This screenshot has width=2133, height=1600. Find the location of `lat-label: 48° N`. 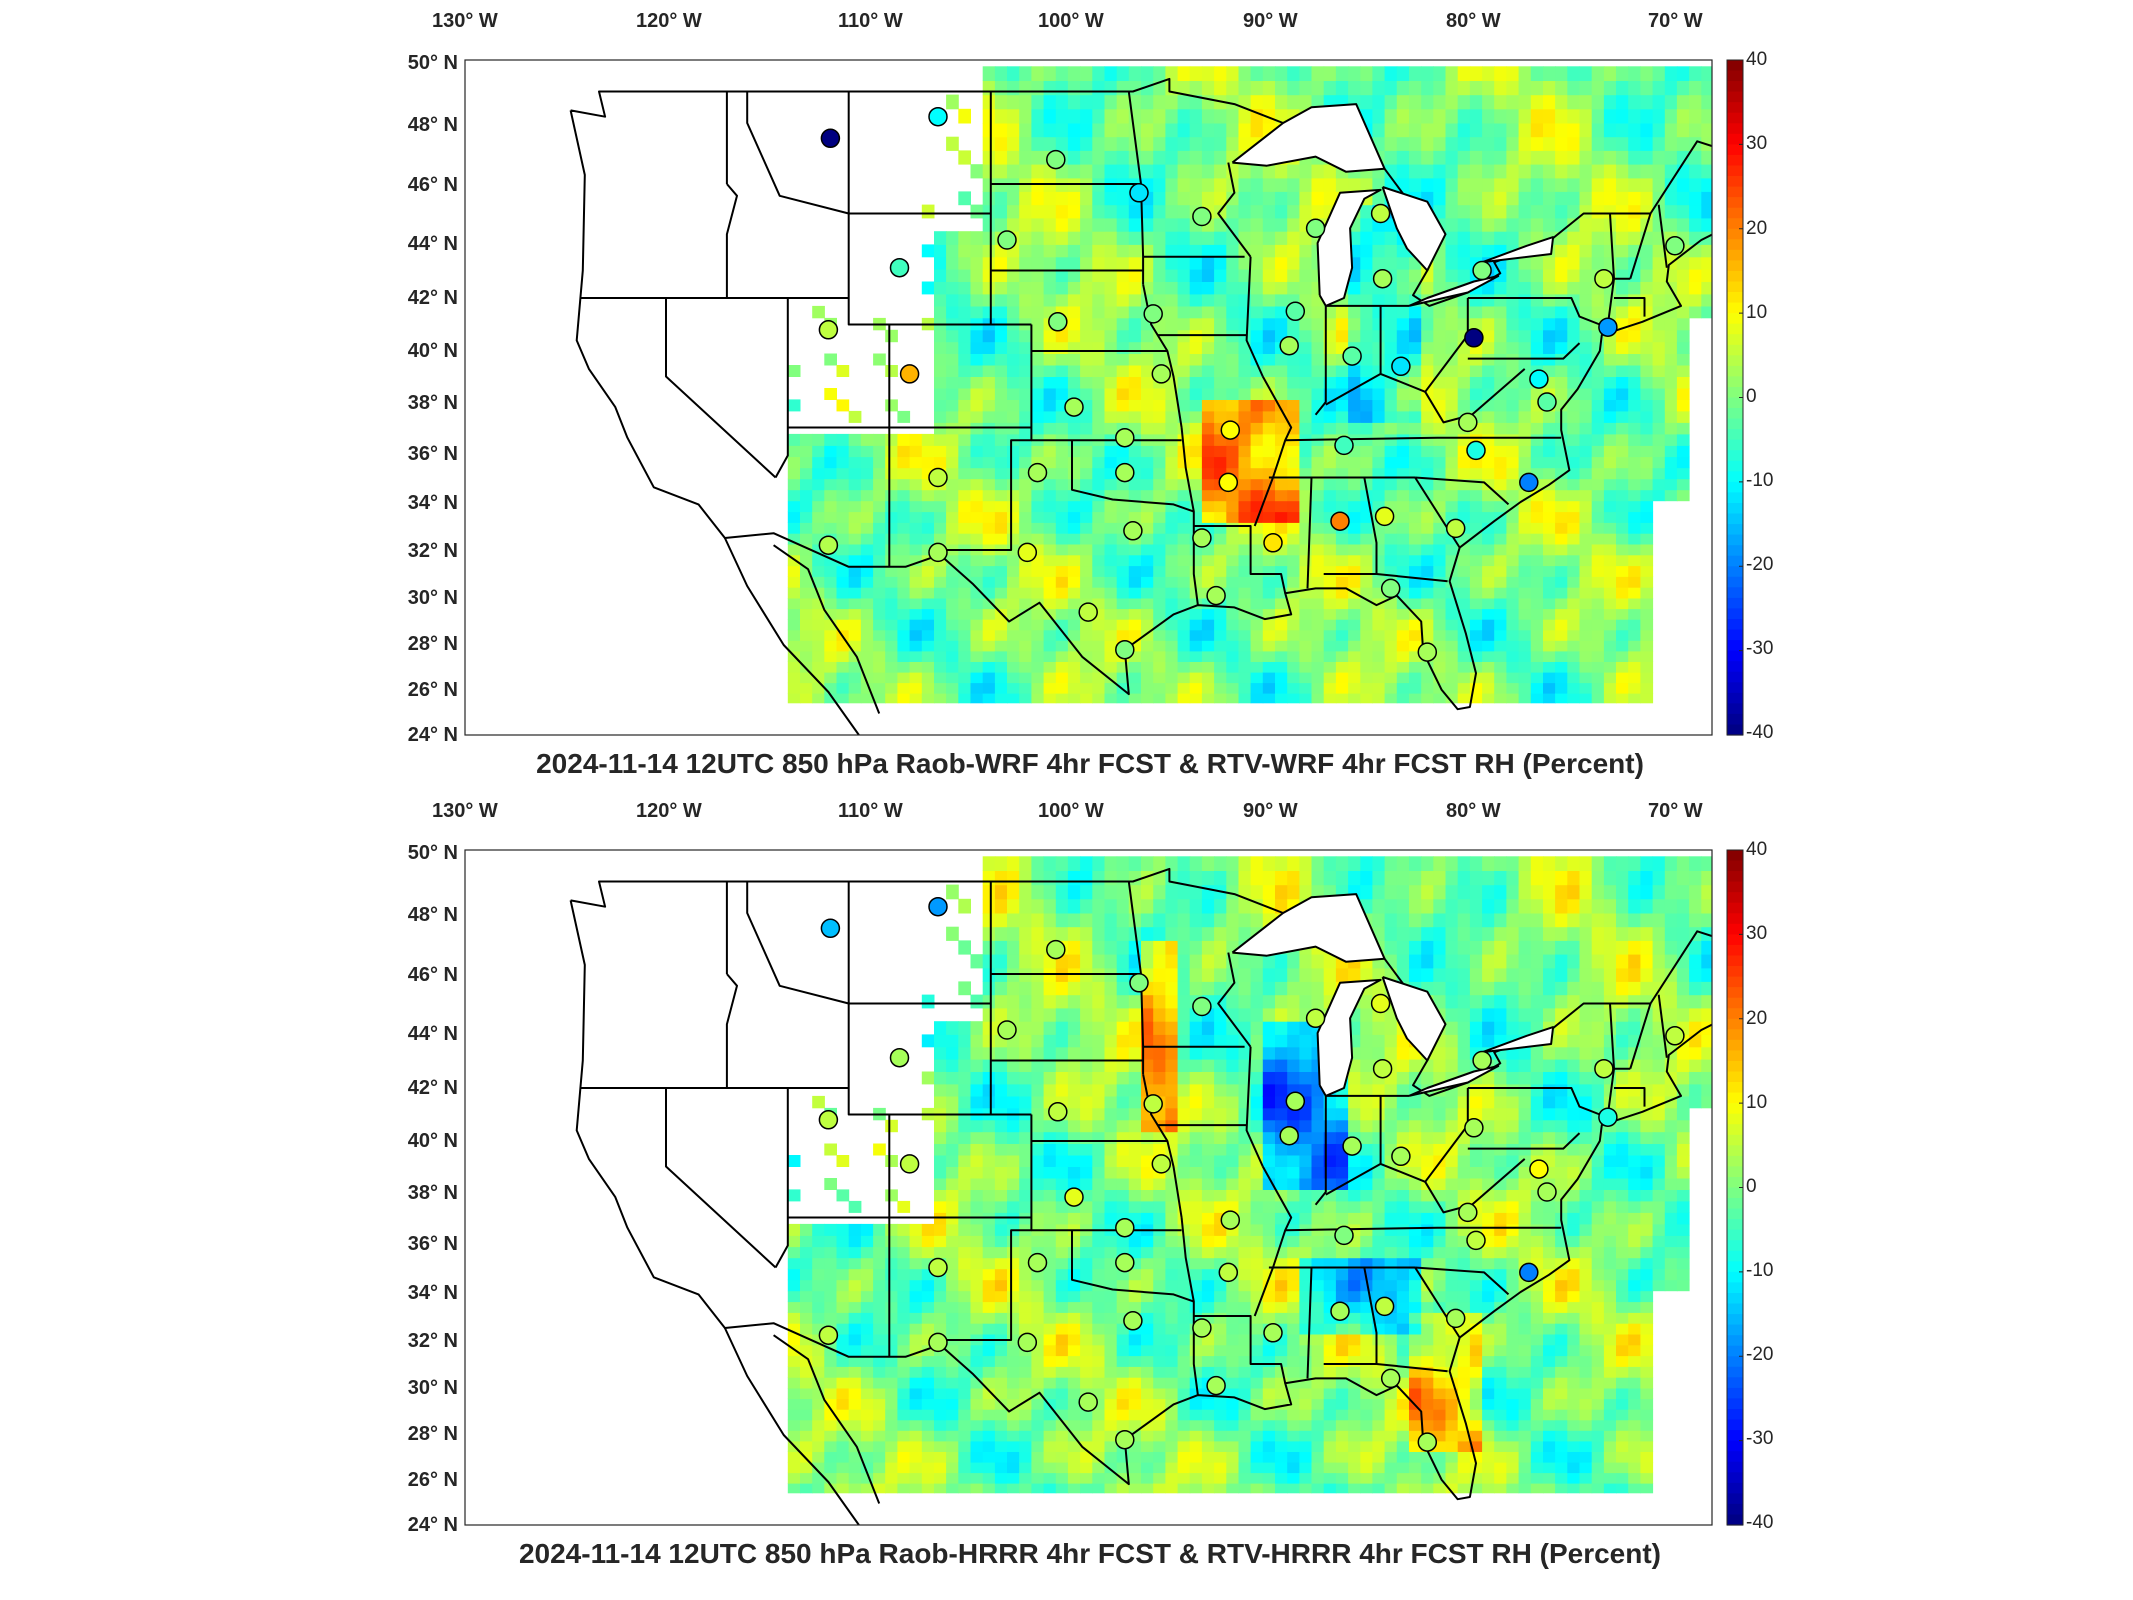

lat-label: 48° N is located at coordinates (432, 125).